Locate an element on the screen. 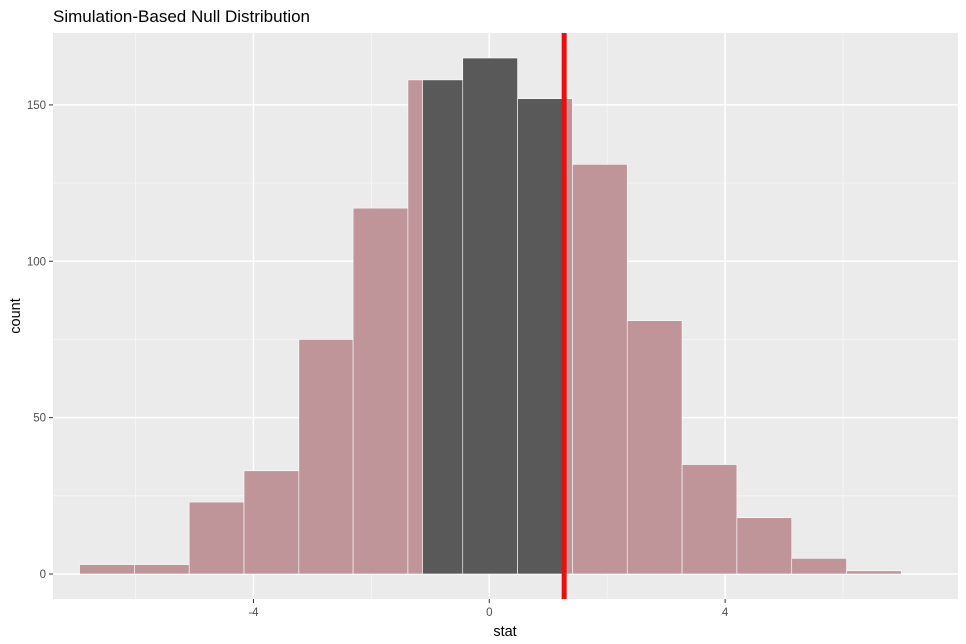 The height and width of the screenshot is (644, 966). y-tick-label: 0 is located at coordinates (43, 575).